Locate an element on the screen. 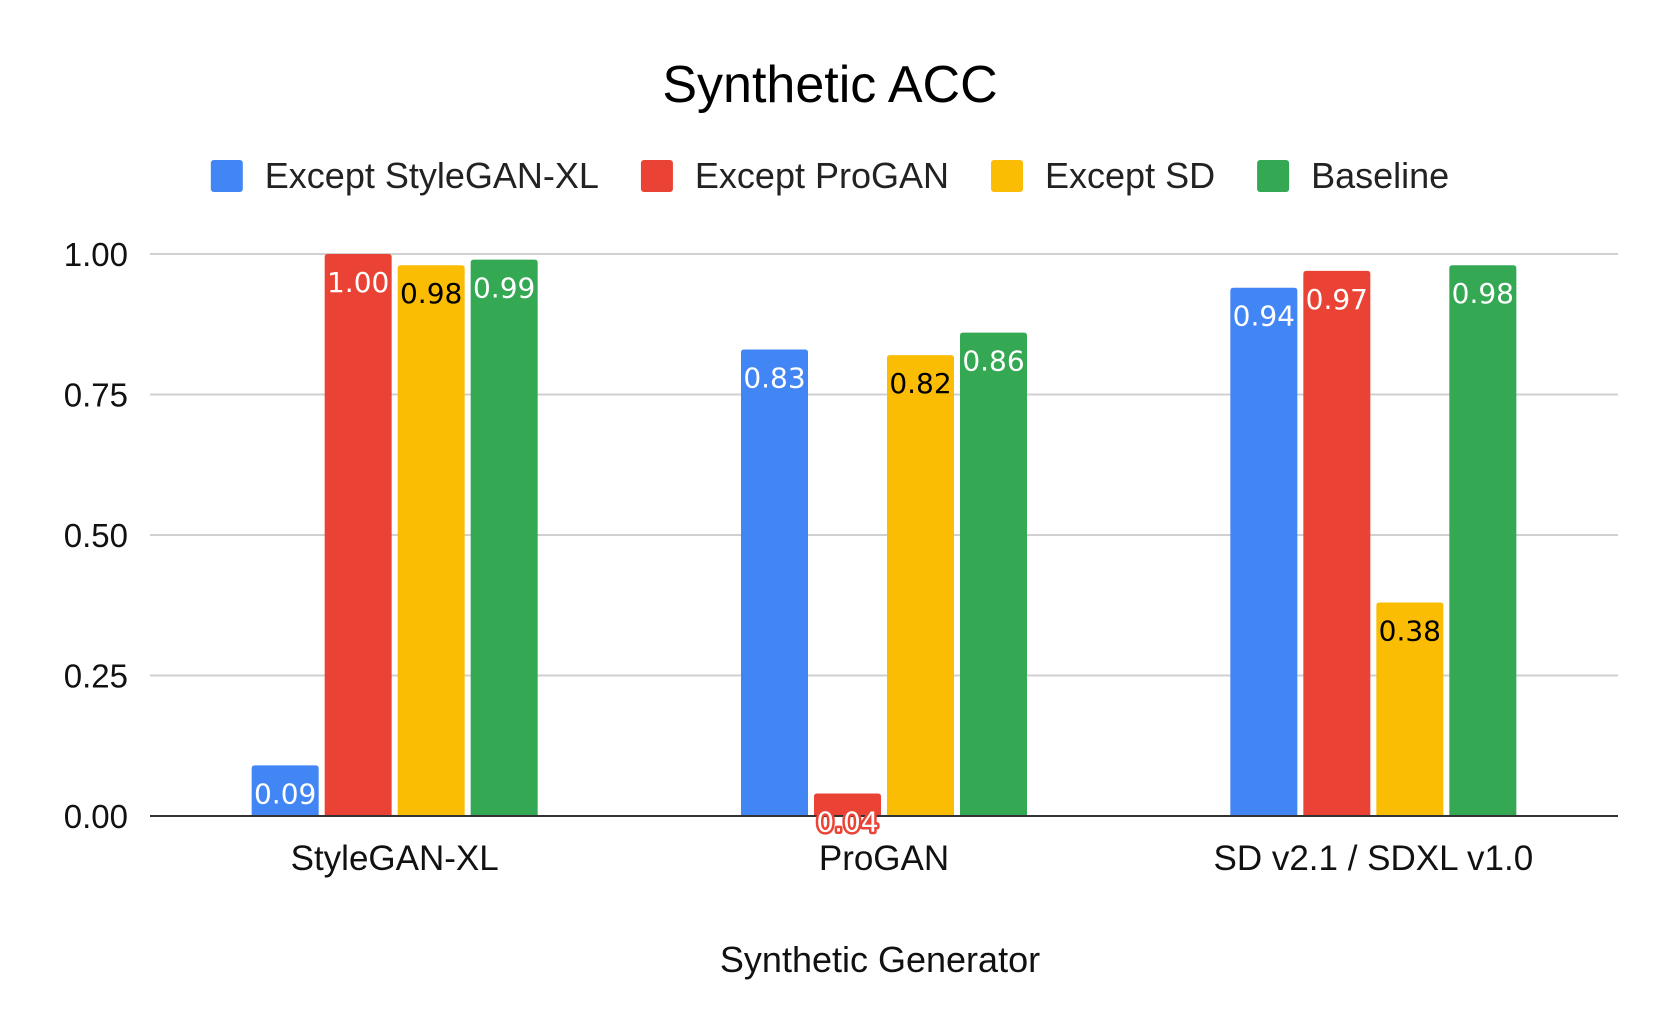  y-tick-label: 0.25 is located at coordinates (96, 676).